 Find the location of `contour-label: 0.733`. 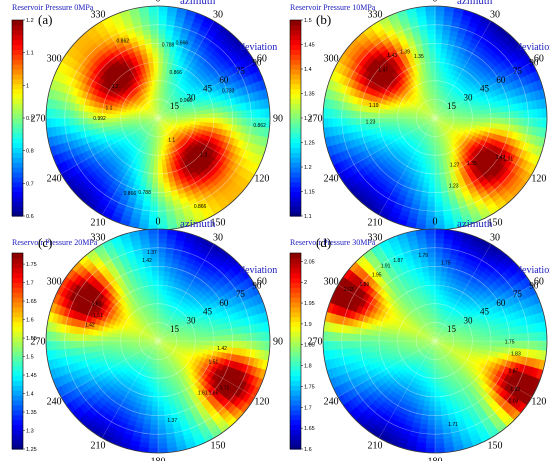

contour-label: 0.733 is located at coordinates (228, 91).